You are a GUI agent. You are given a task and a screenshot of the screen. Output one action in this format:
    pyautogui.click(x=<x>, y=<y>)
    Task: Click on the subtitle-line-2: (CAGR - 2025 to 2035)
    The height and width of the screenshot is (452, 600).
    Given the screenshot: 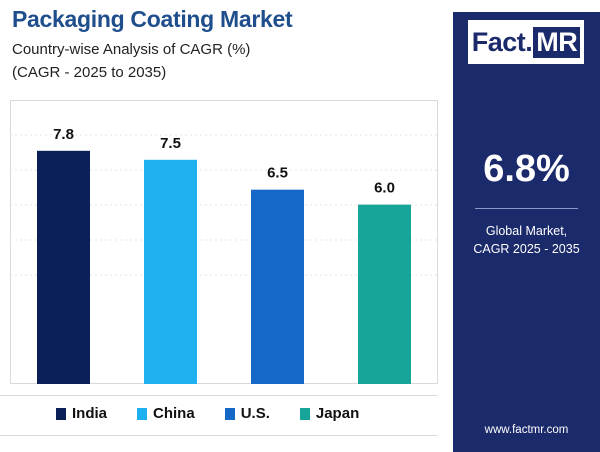 What is the action you would take?
    pyautogui.click(x=89, y=72)
    